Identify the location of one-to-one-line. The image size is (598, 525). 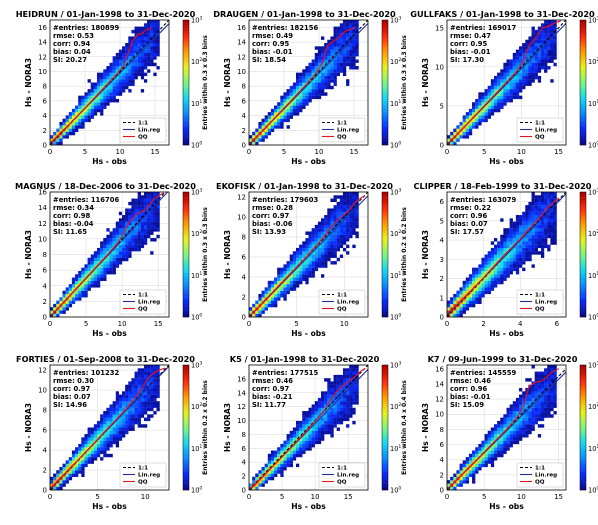
(506, 429).